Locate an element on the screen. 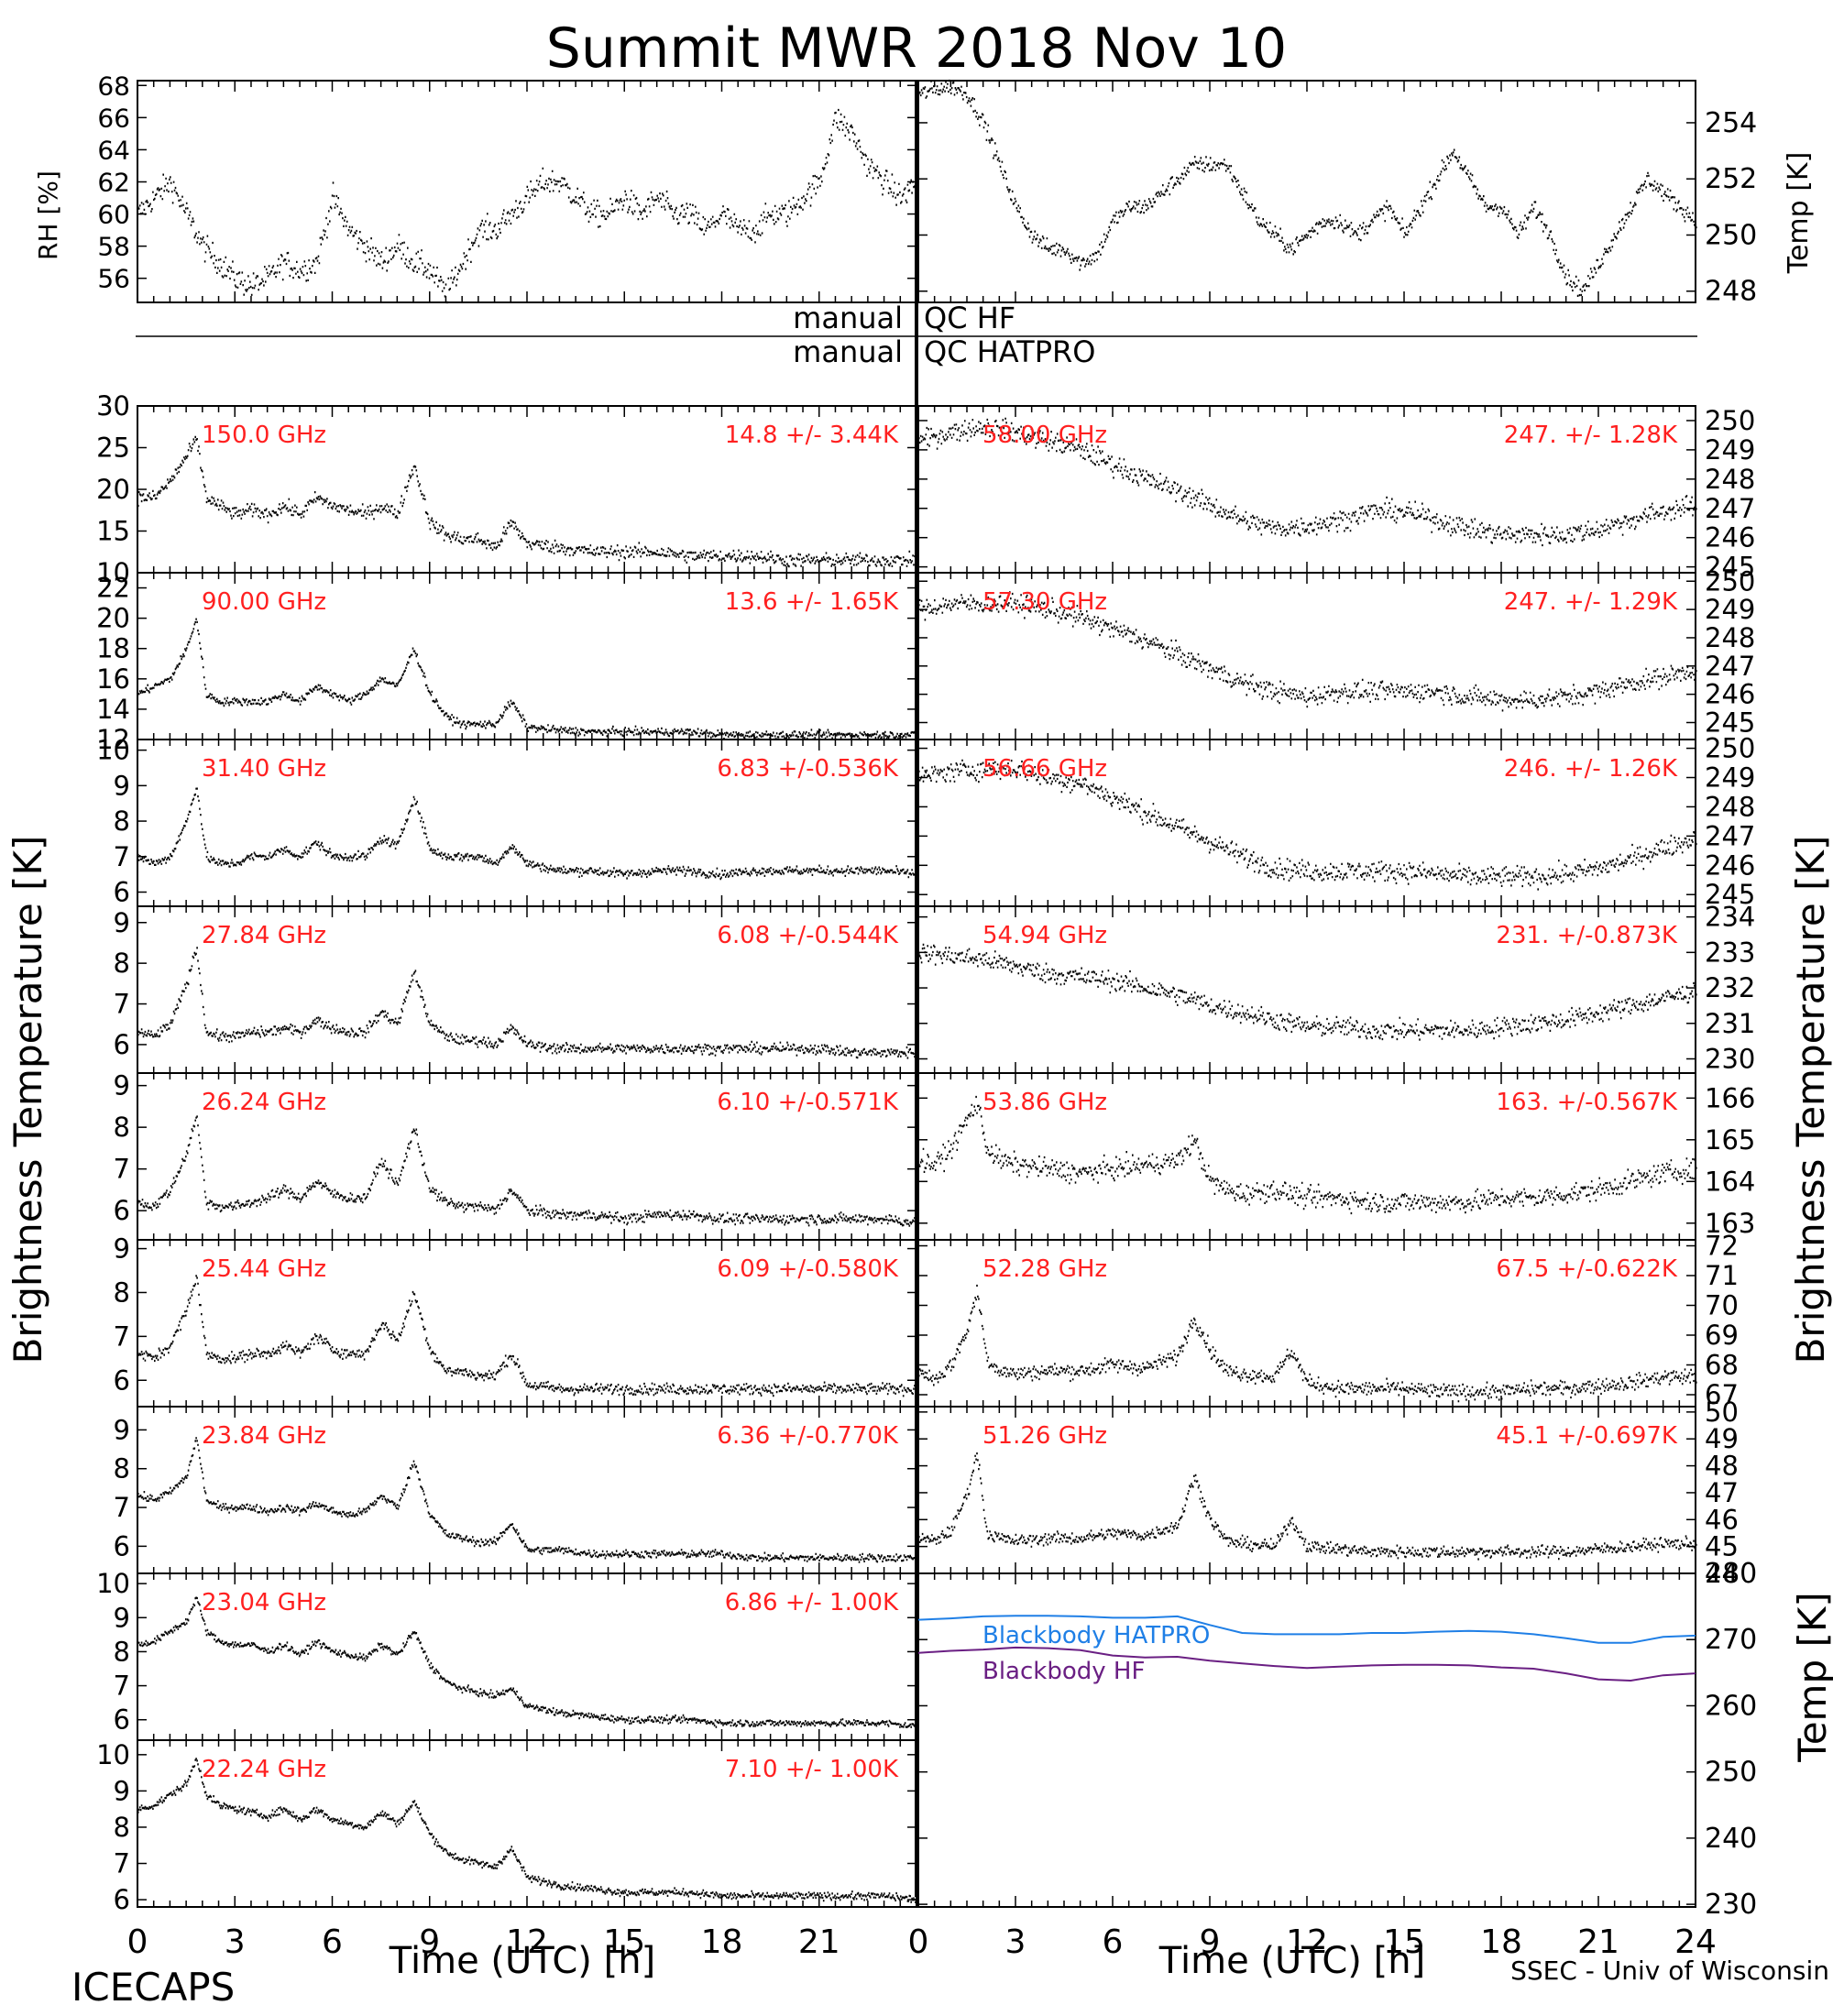  y-tick-label: 270 is located at coordinates (1731, 1640).